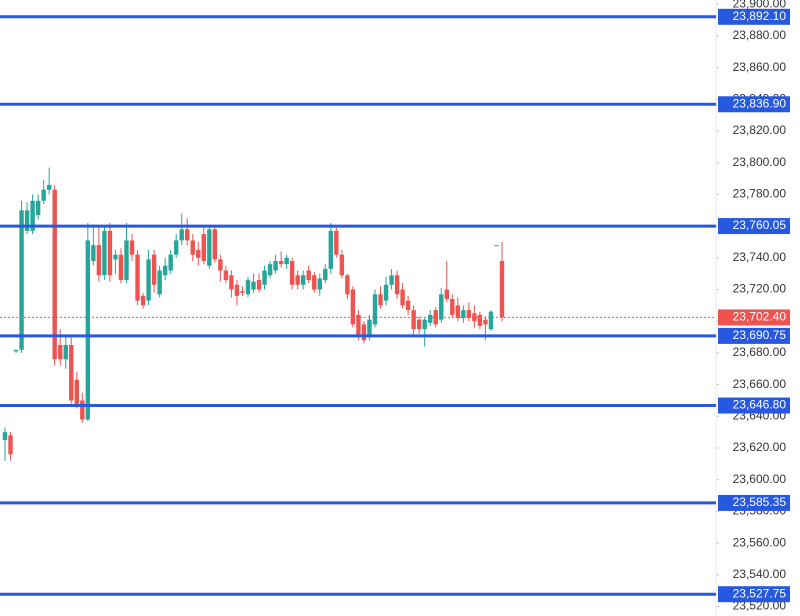  Describe the element at coordinates (754, 317) in the screenshot. I see `last-price-box` at that location.